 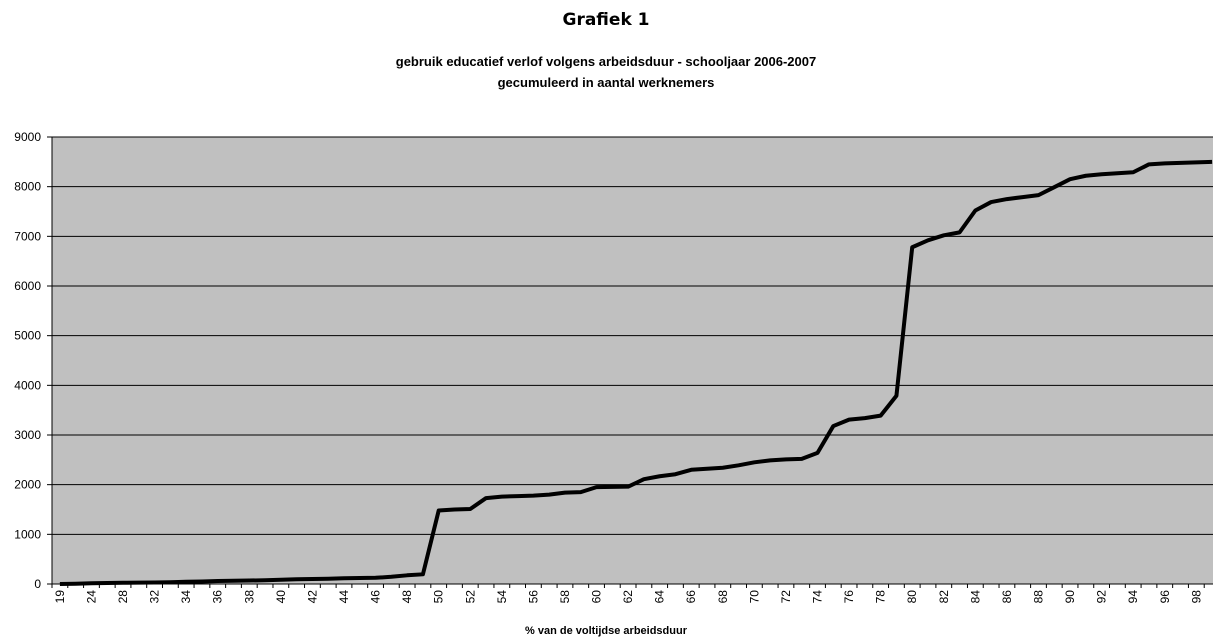 I want to click on x-tick-label: 80, so click(x=912, y=597).